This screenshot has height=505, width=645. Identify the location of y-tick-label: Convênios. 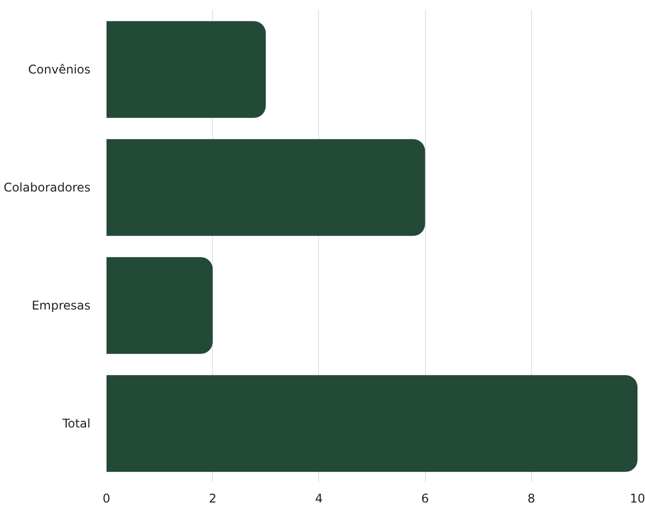
(59, 69).